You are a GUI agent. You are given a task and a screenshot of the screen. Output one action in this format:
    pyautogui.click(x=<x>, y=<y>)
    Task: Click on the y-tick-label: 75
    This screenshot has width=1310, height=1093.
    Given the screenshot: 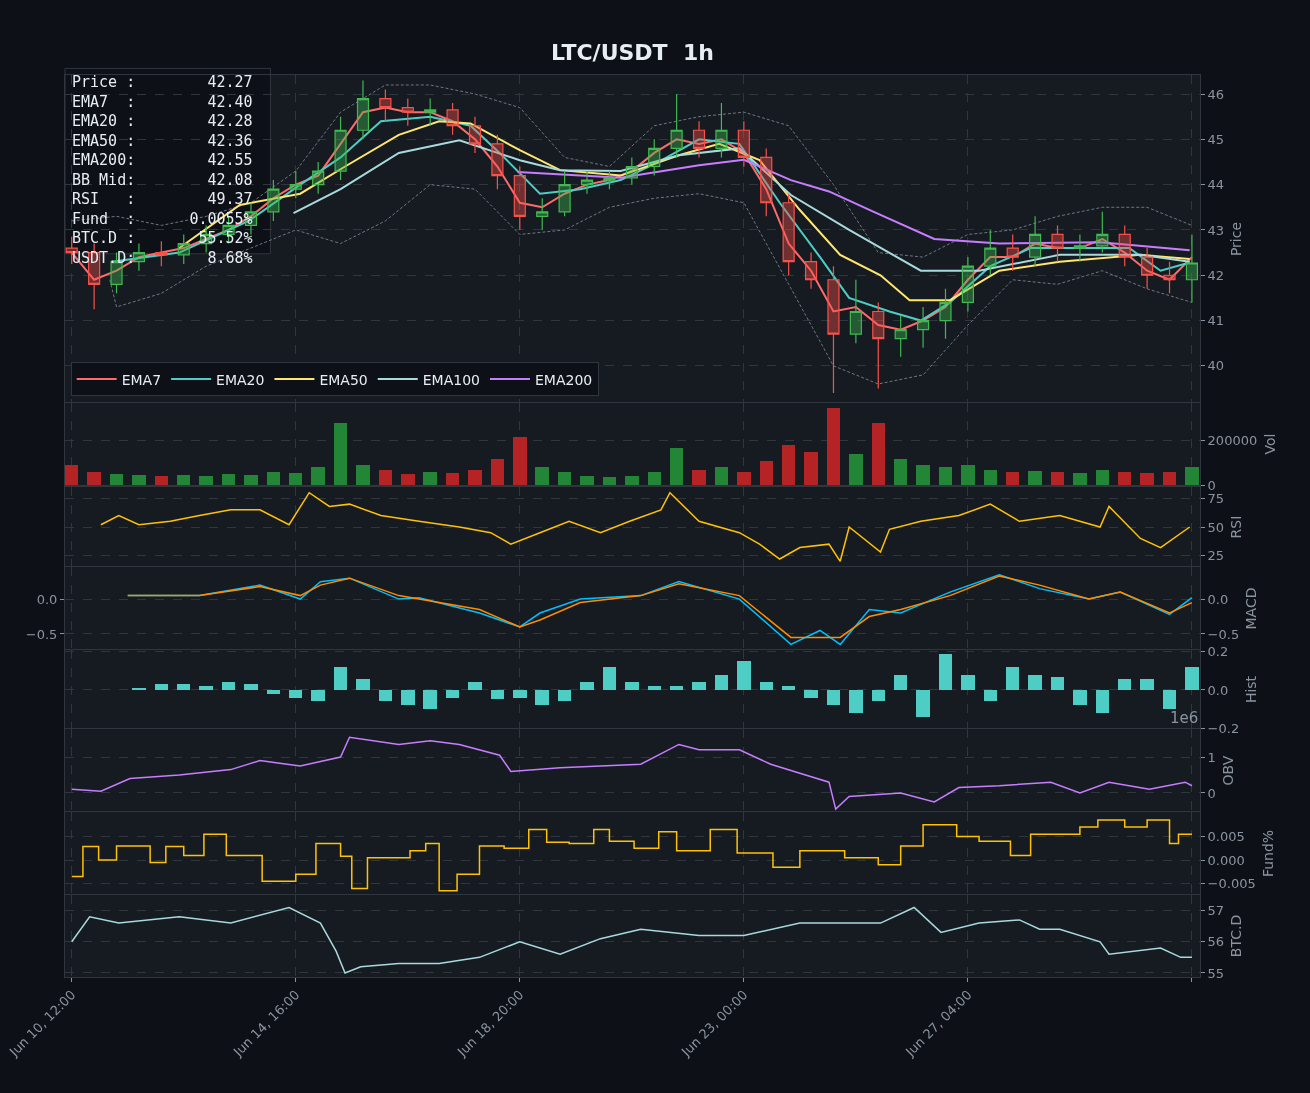 What is the action you would take?
    pyautogui.click(x=1216, y=498)
    